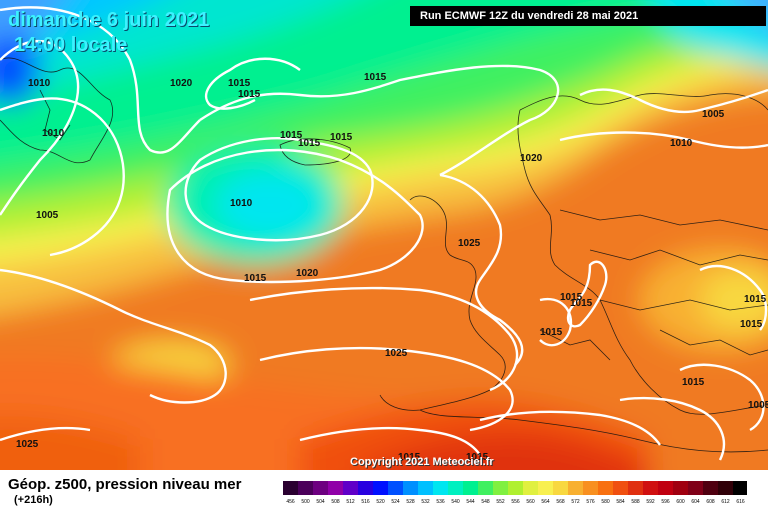  I want to click on scale-tick-label: 528, so click(410, 502).